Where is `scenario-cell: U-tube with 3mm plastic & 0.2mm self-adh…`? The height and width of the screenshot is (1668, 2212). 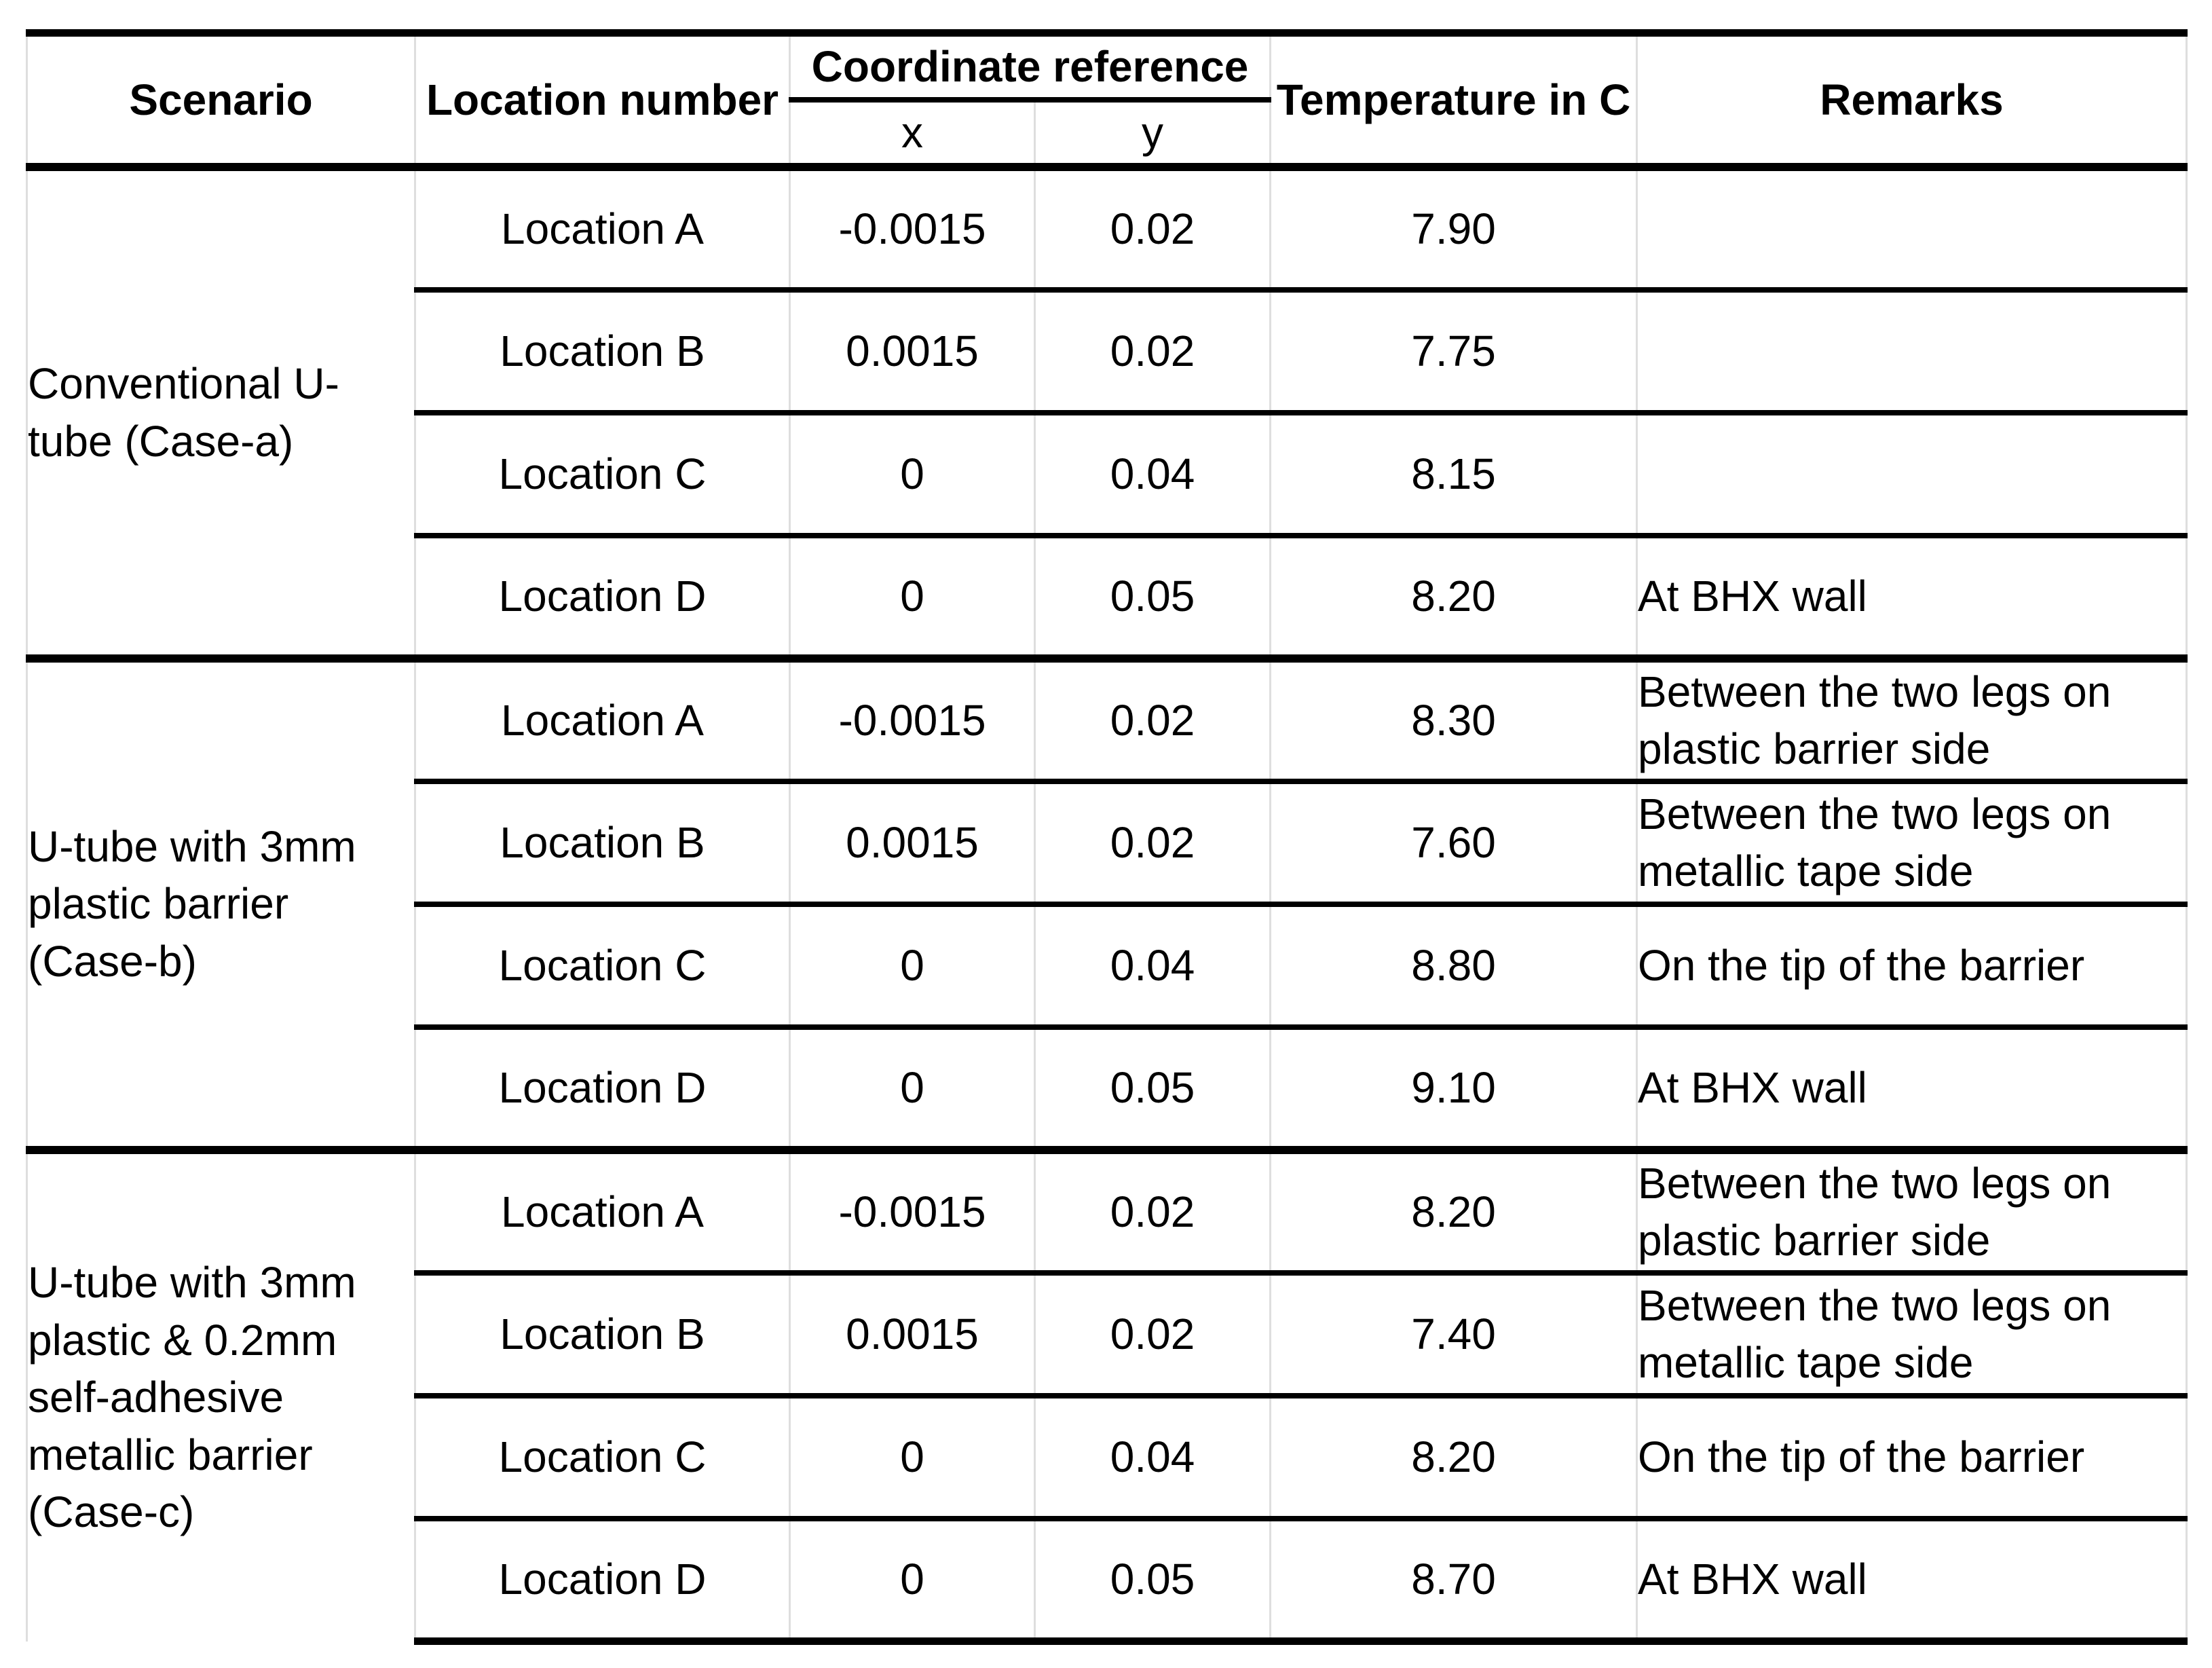 scenario-cell: U-tube with 3mm plastic & 0.2mm self-adh… is located at coordinates (221, 1393).